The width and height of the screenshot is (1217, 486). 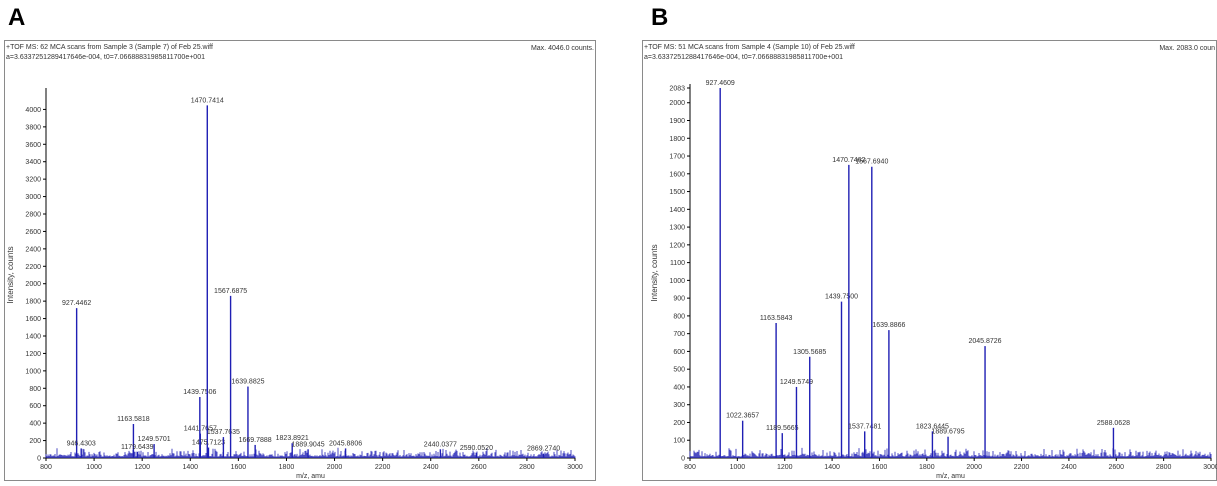 I want to click on peak-label: 1537.7481, so click(x=864, y=426).